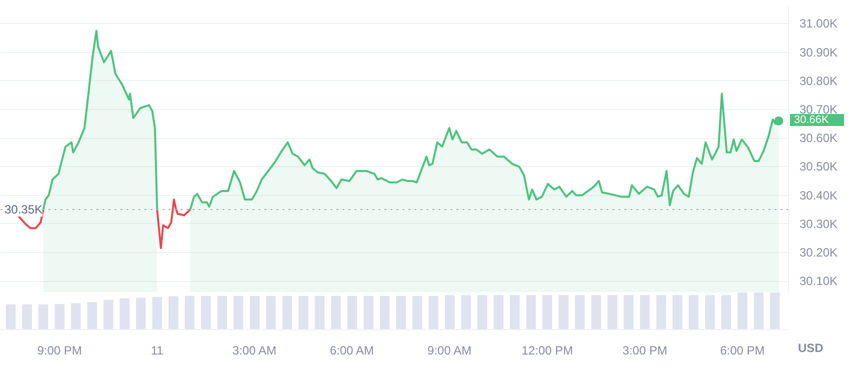 The width and height of the screenshot is (850, 367). I want to click on x-tick-label: 6:00 AM, so click(352, 351).